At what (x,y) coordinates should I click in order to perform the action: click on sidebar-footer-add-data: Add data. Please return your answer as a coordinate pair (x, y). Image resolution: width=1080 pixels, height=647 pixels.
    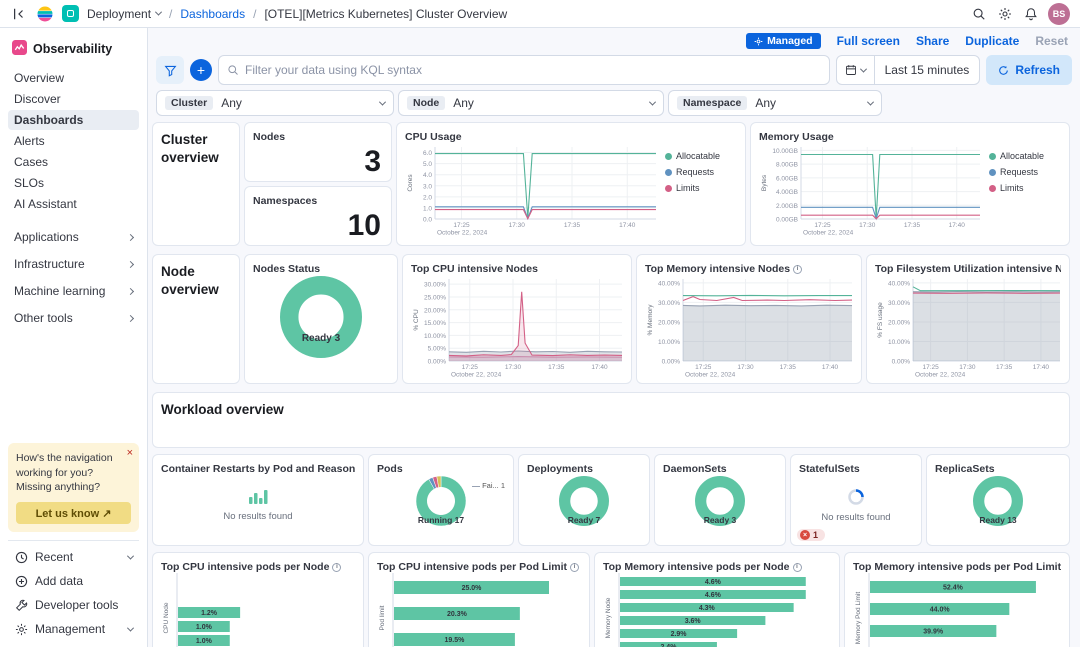
    Looking at the image, I should click on (73, 581).